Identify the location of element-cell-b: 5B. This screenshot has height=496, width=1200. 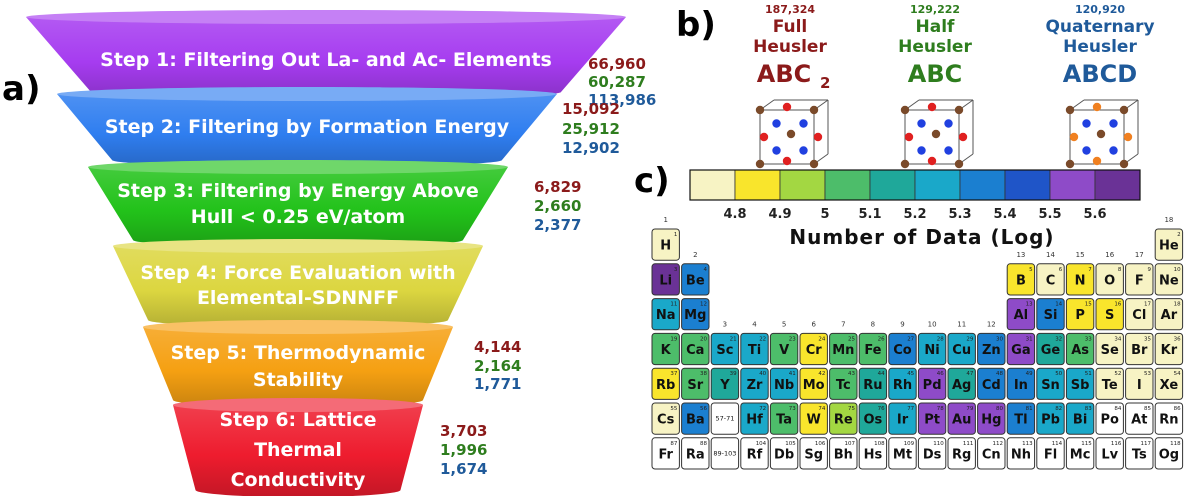
(1021, 279).